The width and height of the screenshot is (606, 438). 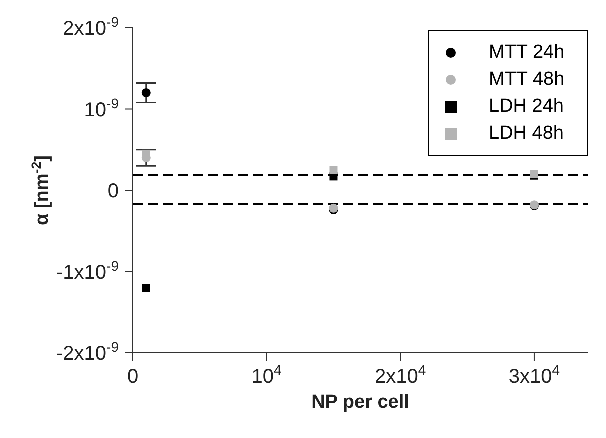 What do you see at coordinates (88, 271) in the screenshot?
I see `y-tick-label: -1x10$^{-9}$` at bounding box center [88, 271].